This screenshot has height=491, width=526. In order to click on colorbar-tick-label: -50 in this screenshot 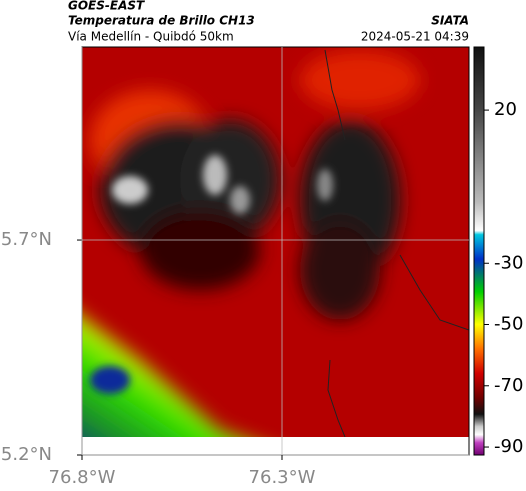, I will do `click(508, 324)`.